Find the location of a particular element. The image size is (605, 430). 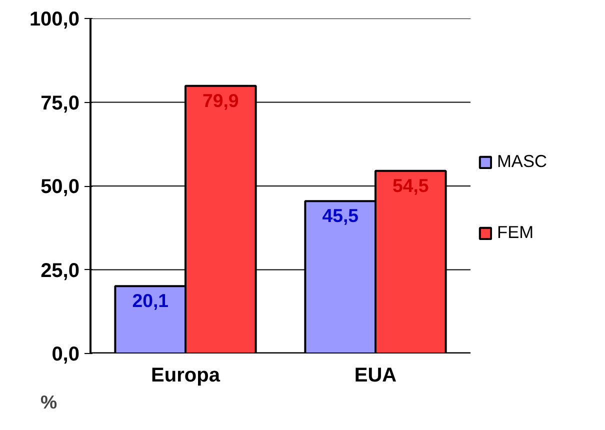

y-tick-label: 75,0 is located at coordinates (60, 103).